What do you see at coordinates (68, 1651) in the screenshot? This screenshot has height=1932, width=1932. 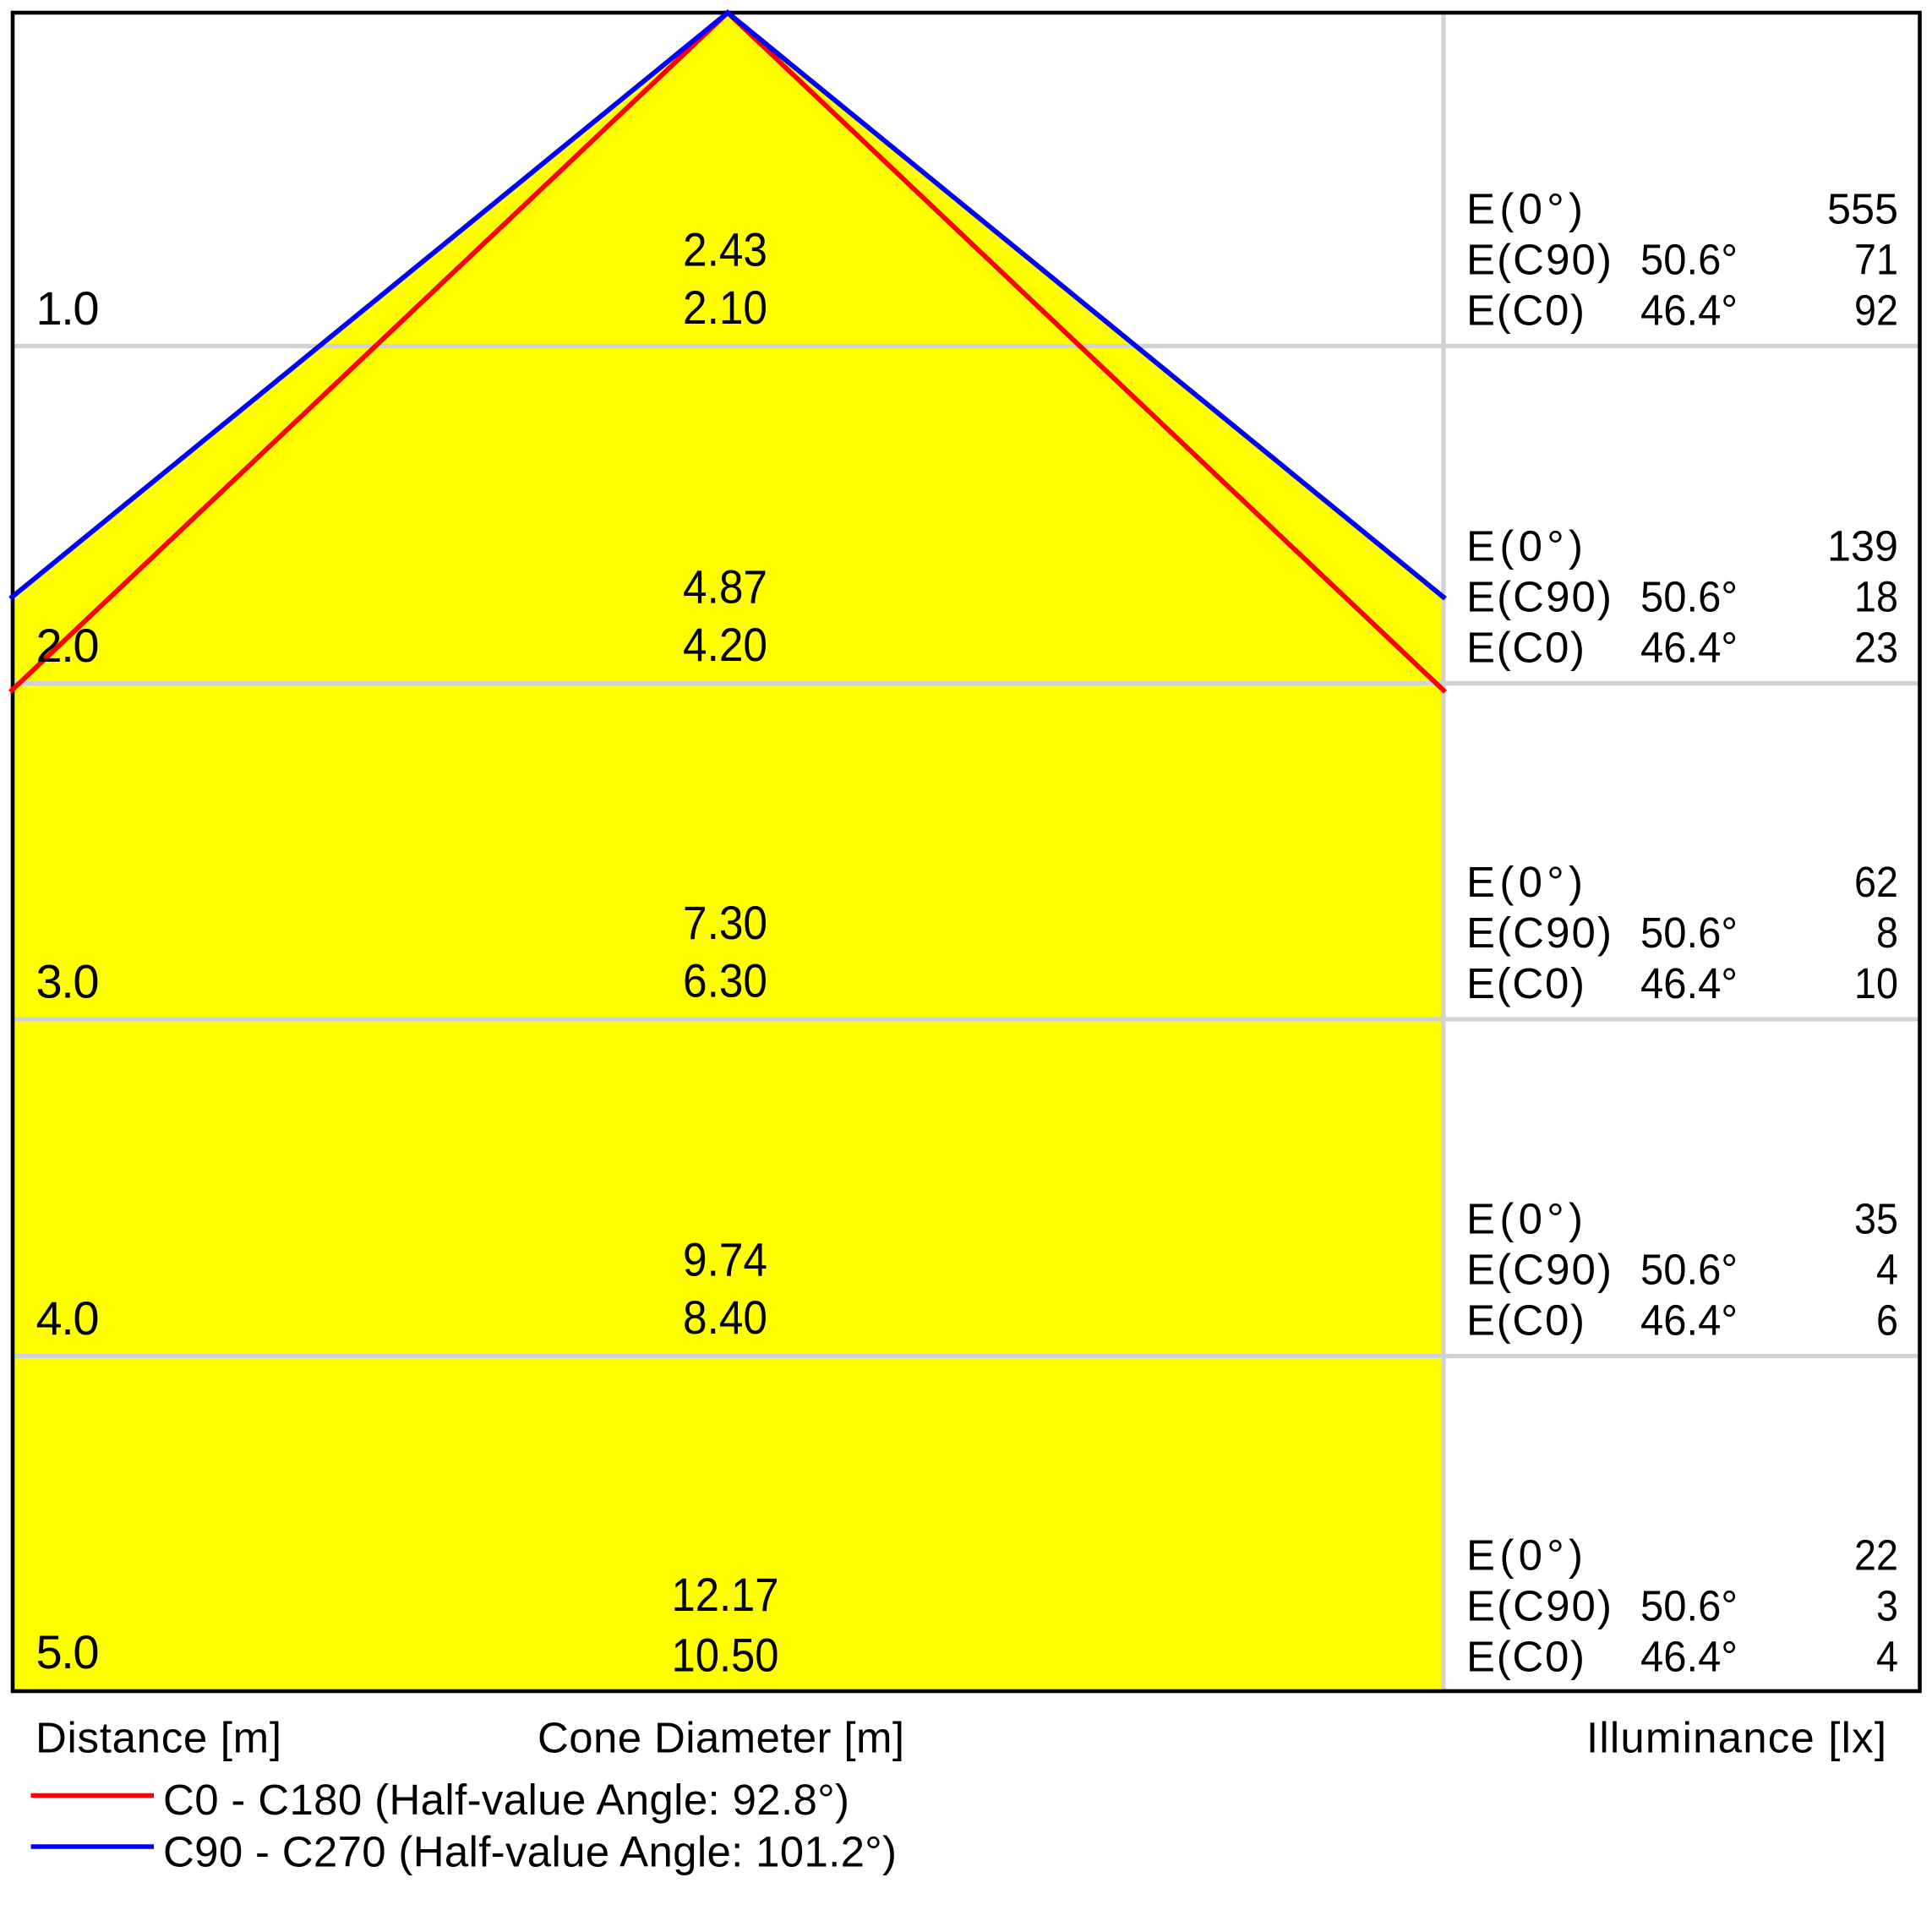 I see `svg-text: 5.0` at bounding box center [68, 1651].